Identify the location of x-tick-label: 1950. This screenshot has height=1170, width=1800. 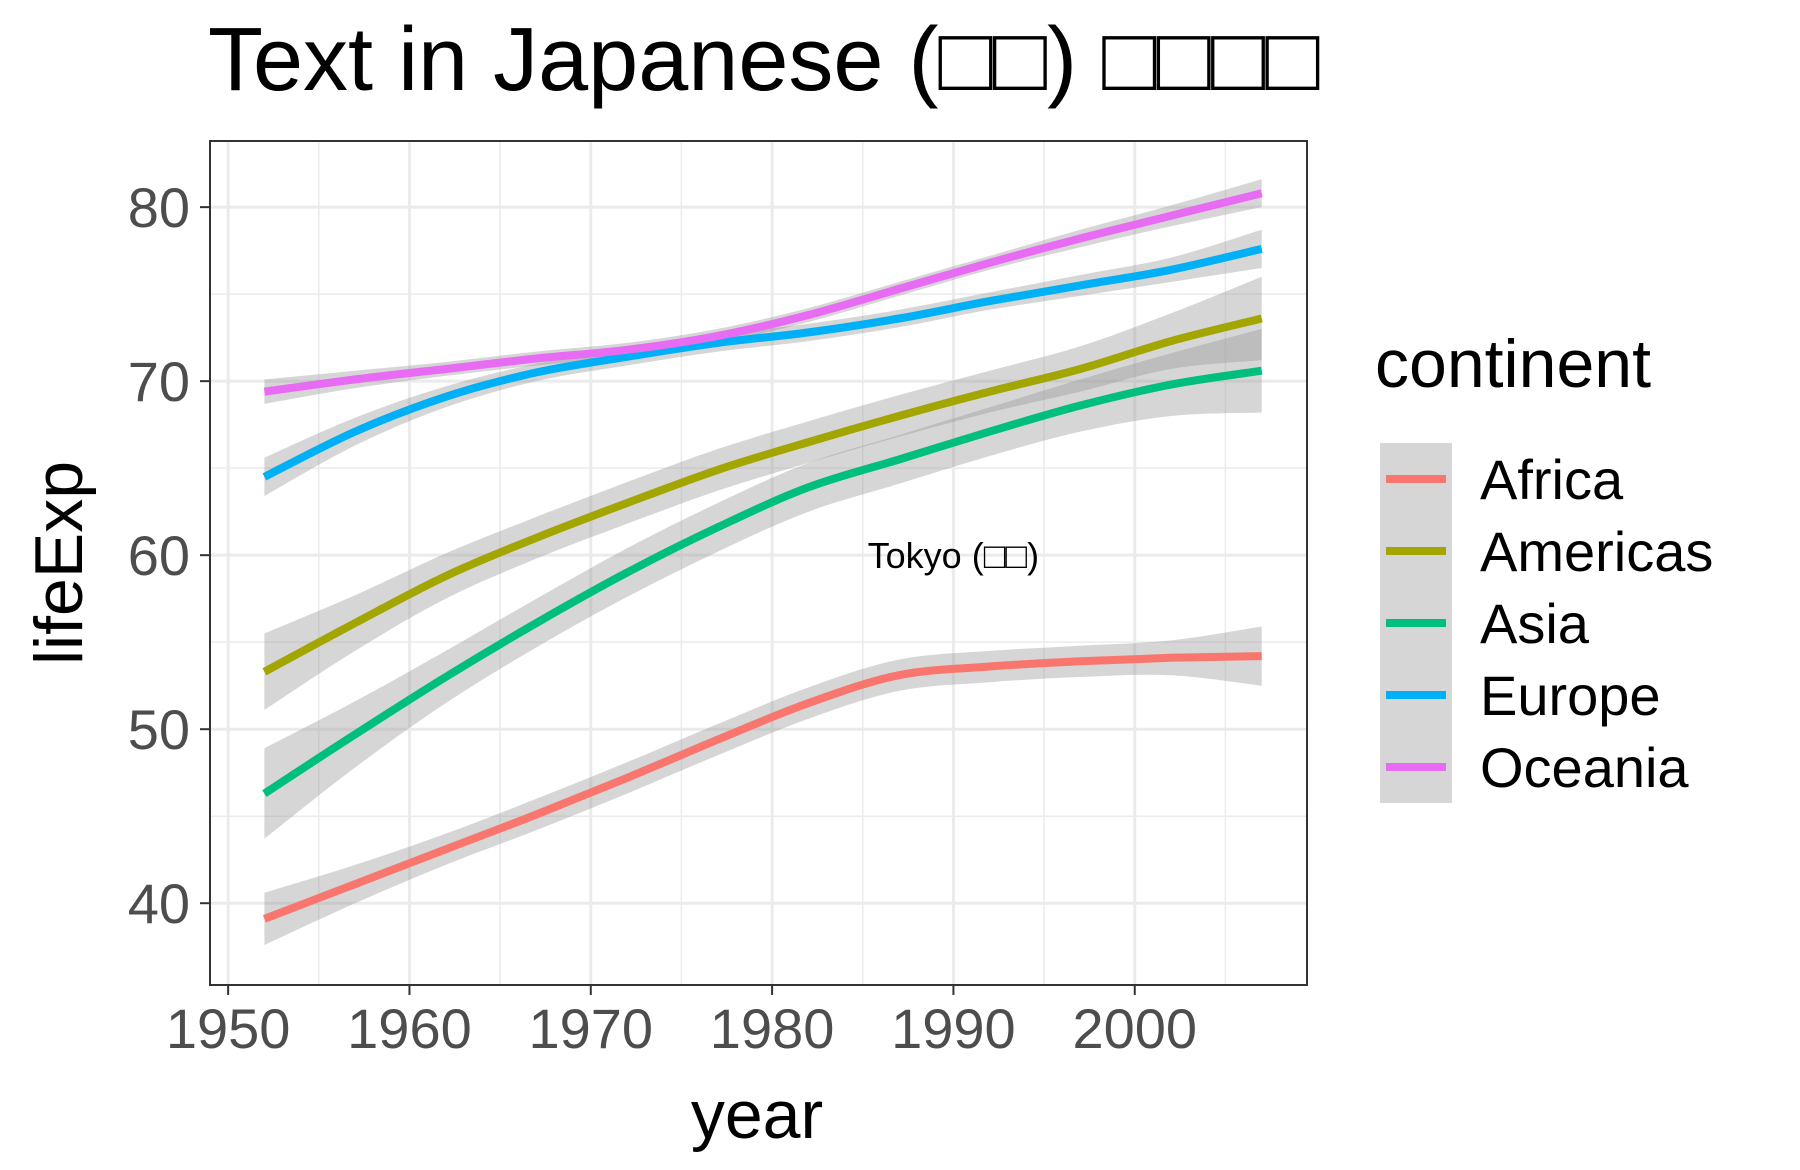
(228, 1028).